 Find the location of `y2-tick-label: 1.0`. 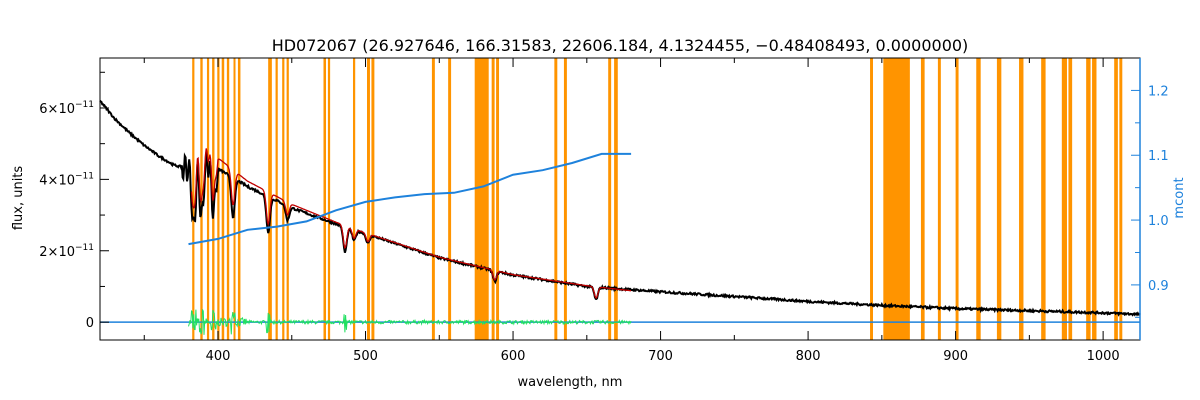

y2-tick-label: 1.0 is located at coordinates (1158, 221).